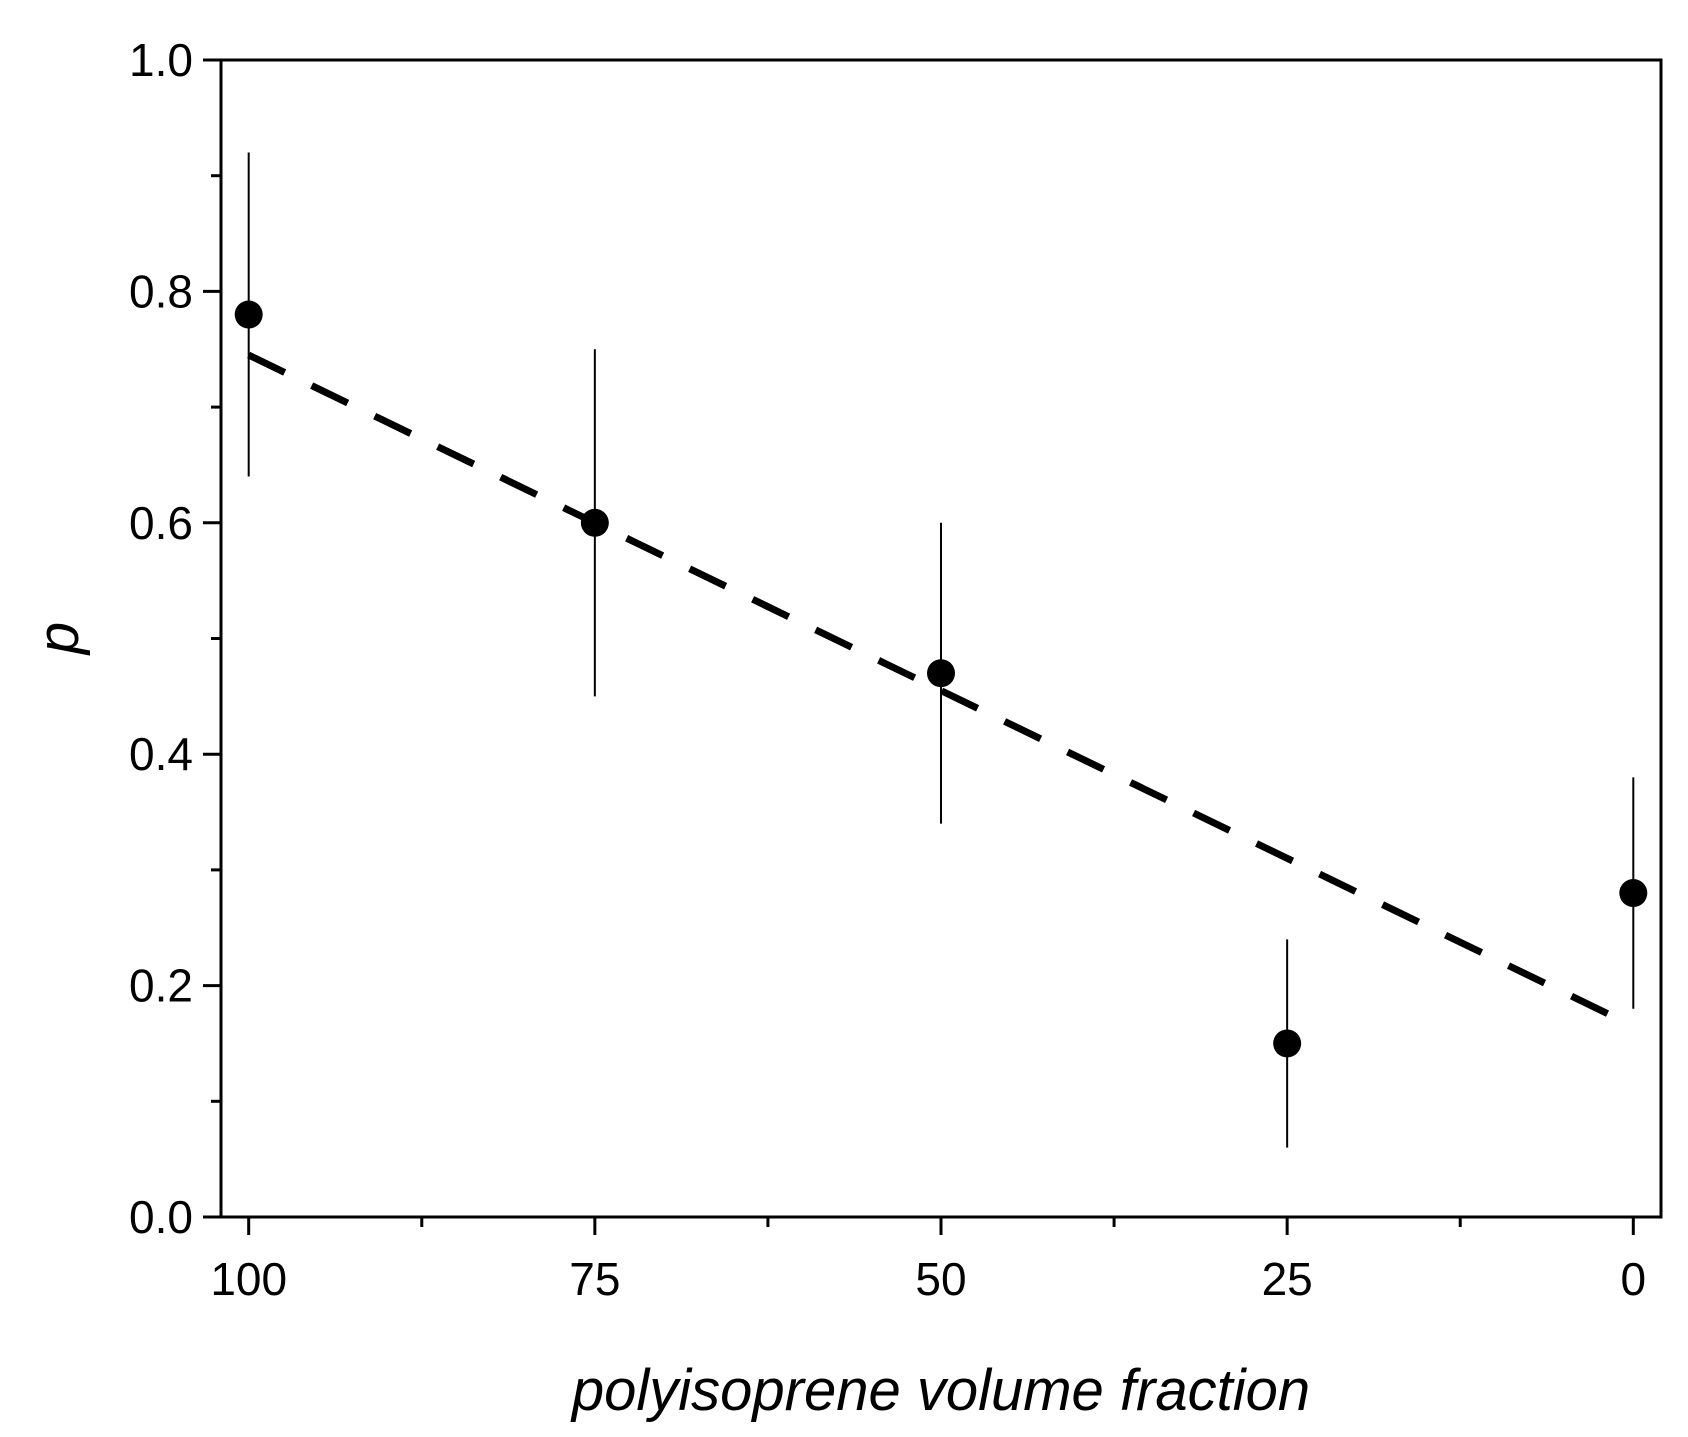 This screenshot has height=1437, width=1688. I want to click on x-tick-labels: 100 75 50 25 0, so click(928, 1279).